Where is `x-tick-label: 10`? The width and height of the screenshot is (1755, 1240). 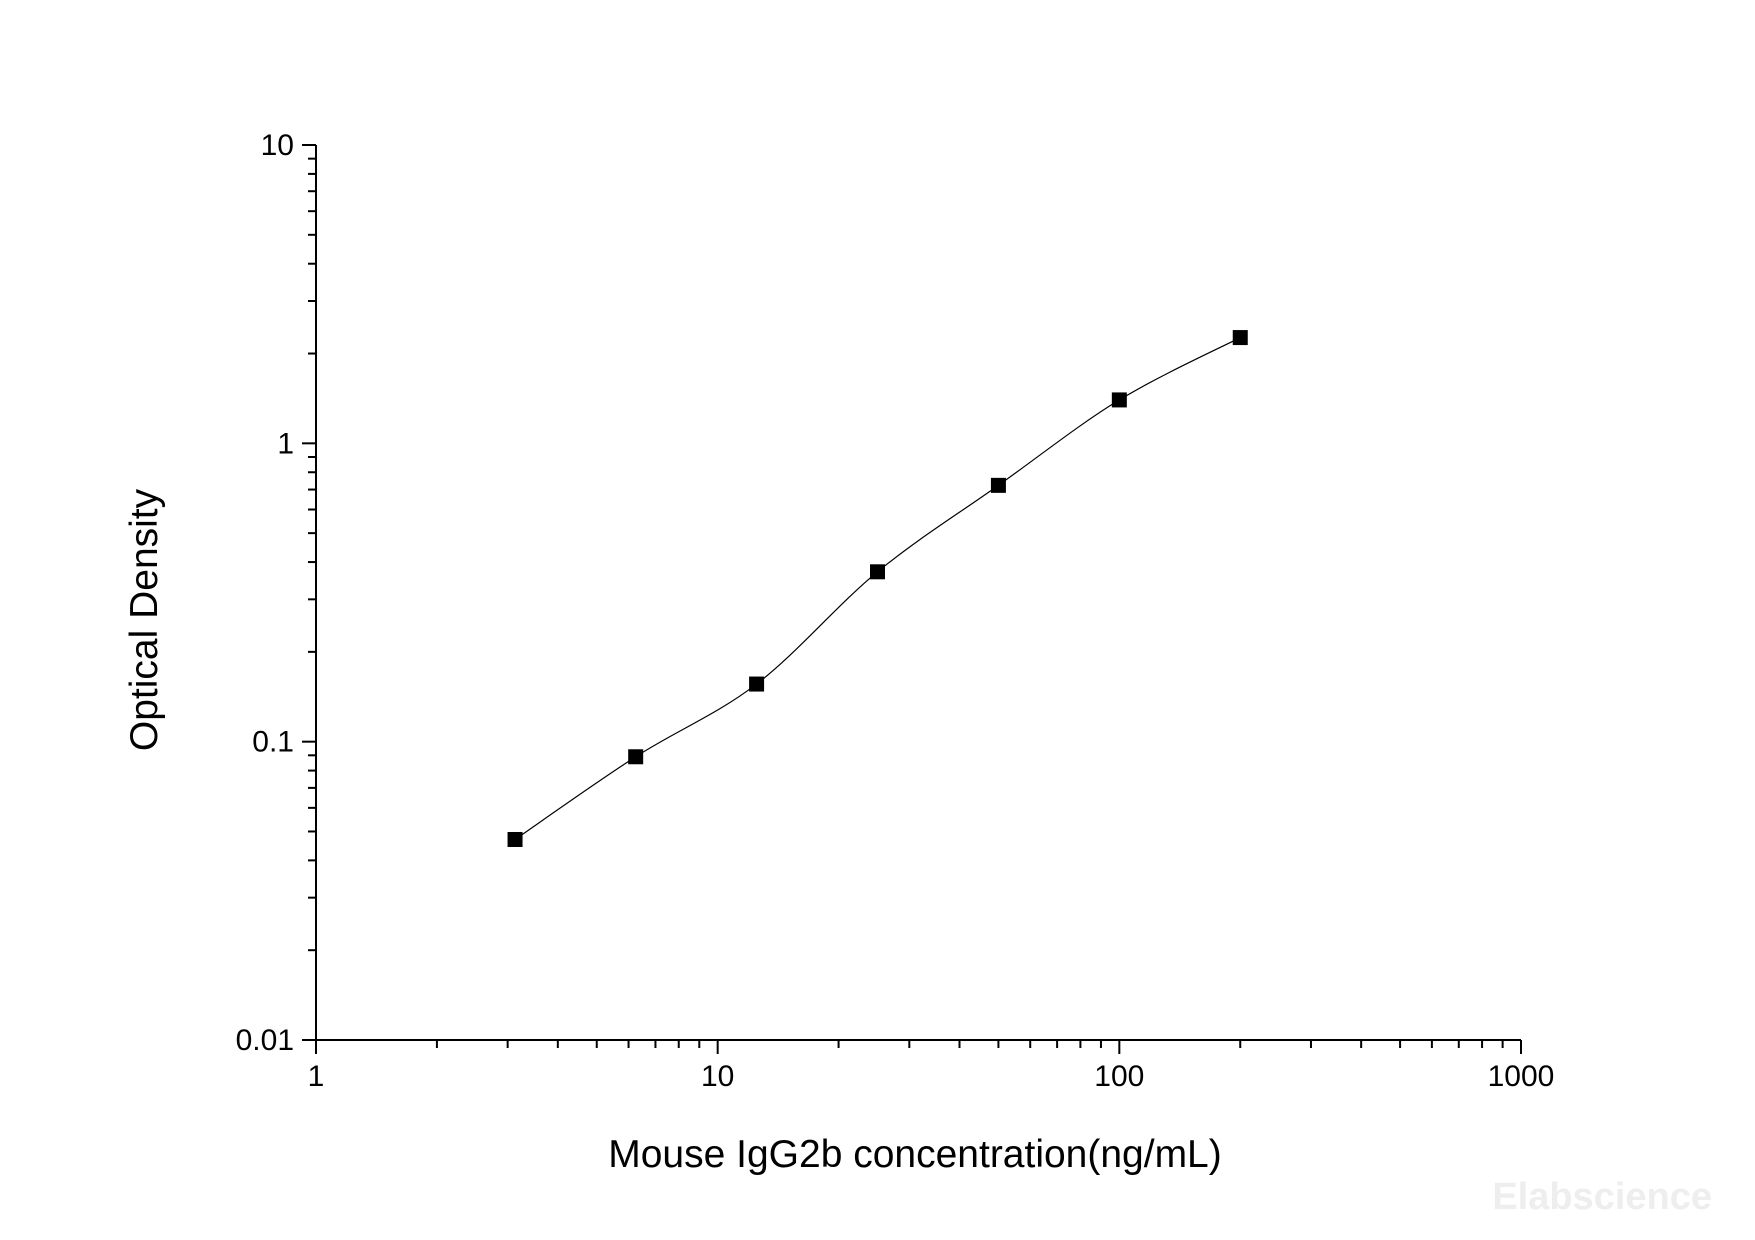 x-tick-label: 10 is located at coordinates (717, 1076).